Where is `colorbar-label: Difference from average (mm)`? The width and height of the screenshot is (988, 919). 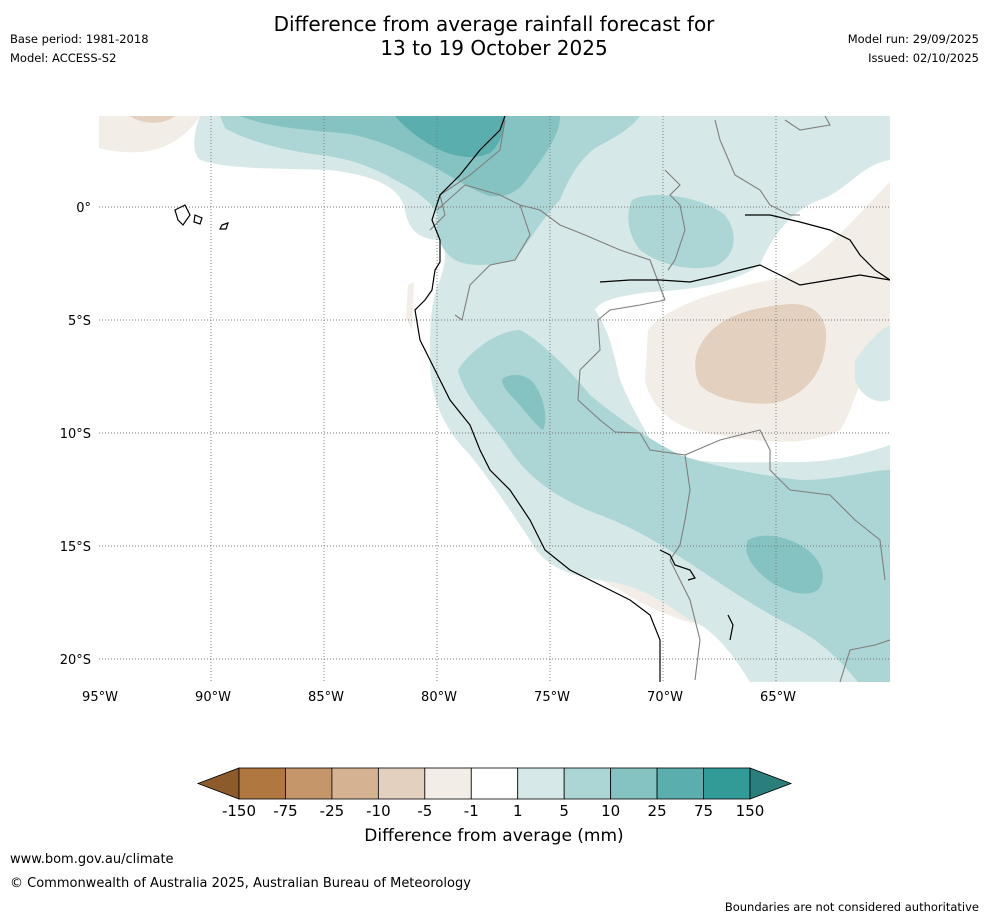
colorbar-label: Difference from average (mm) is located at coordinates (494, 836).